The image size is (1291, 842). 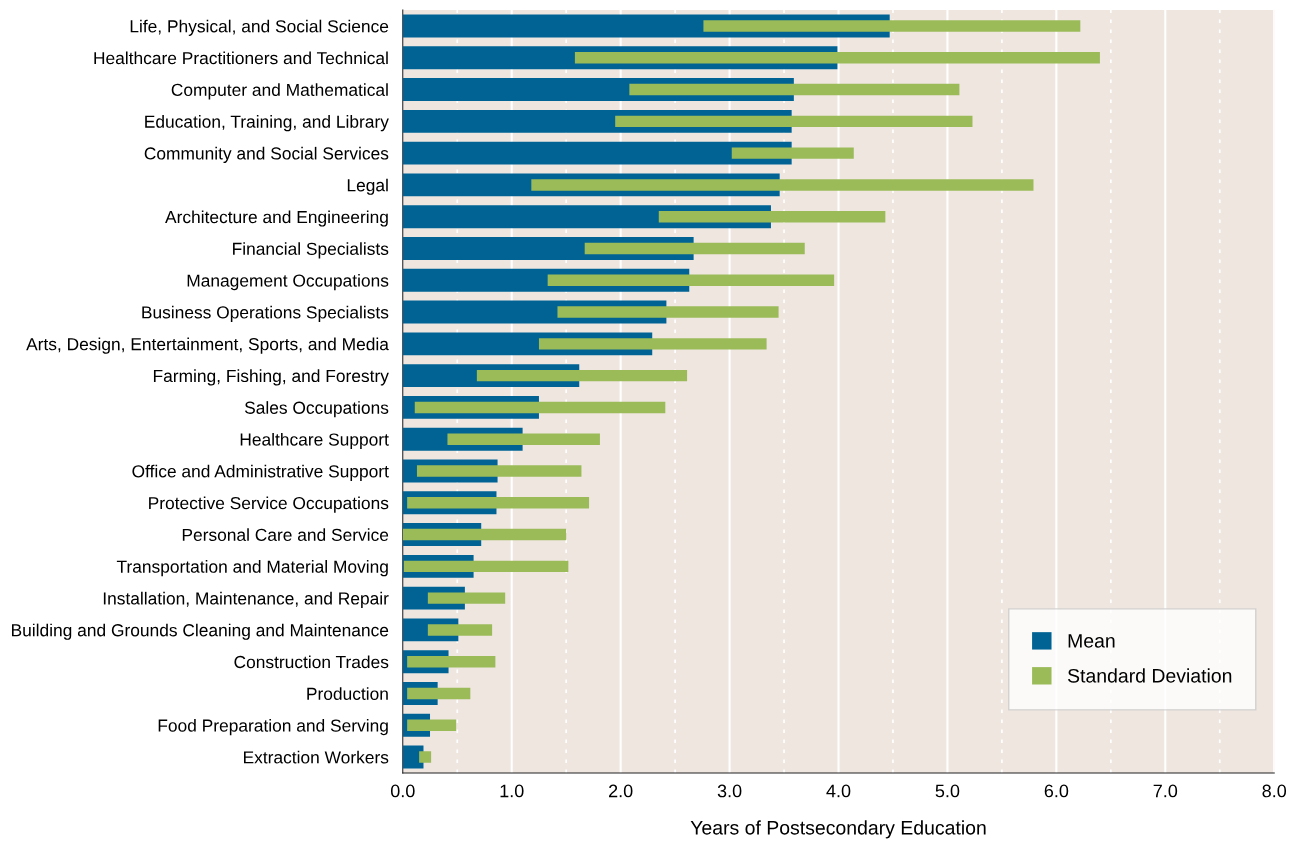 I want to click on y-tick-label: Personal Care and Service, so click(x=285, y=535).